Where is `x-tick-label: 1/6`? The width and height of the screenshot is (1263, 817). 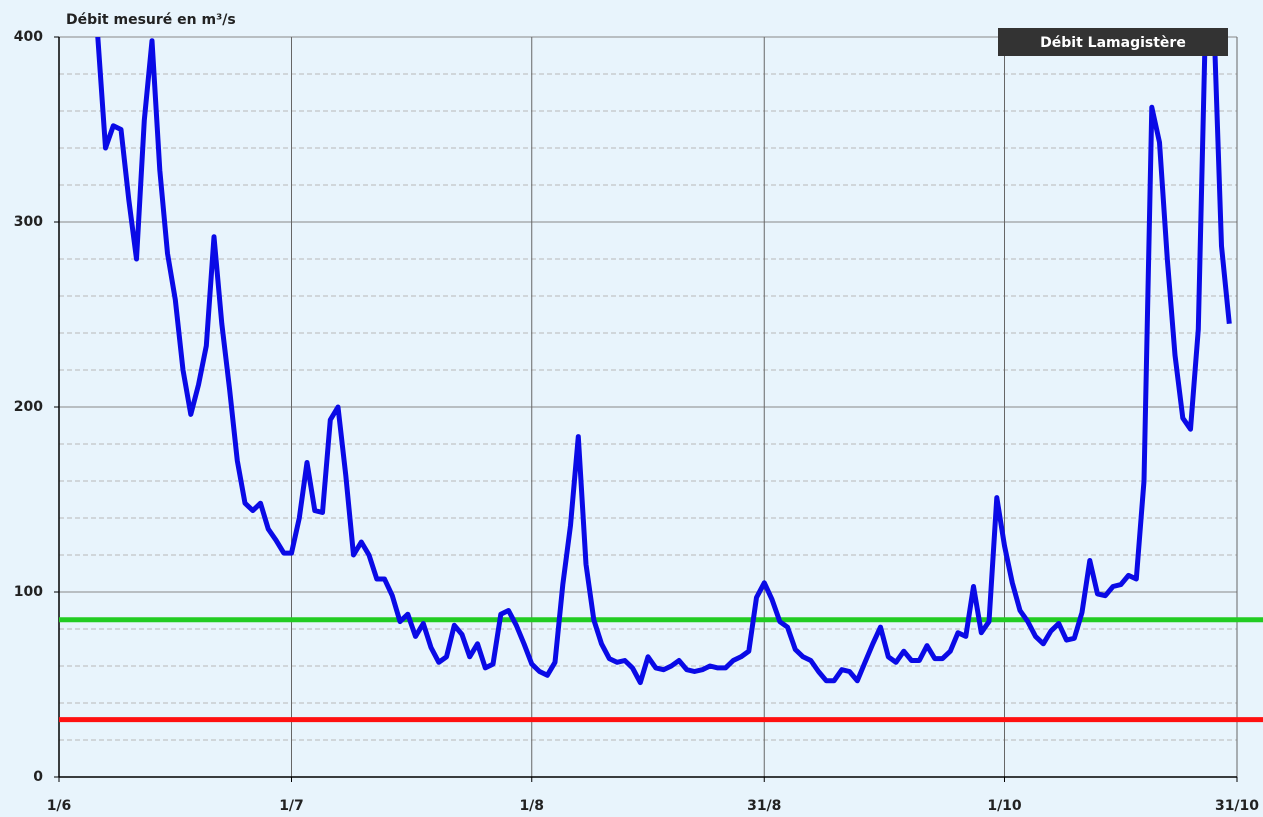 x-tick-label: 1/6 is located at coordinates (59, 806).